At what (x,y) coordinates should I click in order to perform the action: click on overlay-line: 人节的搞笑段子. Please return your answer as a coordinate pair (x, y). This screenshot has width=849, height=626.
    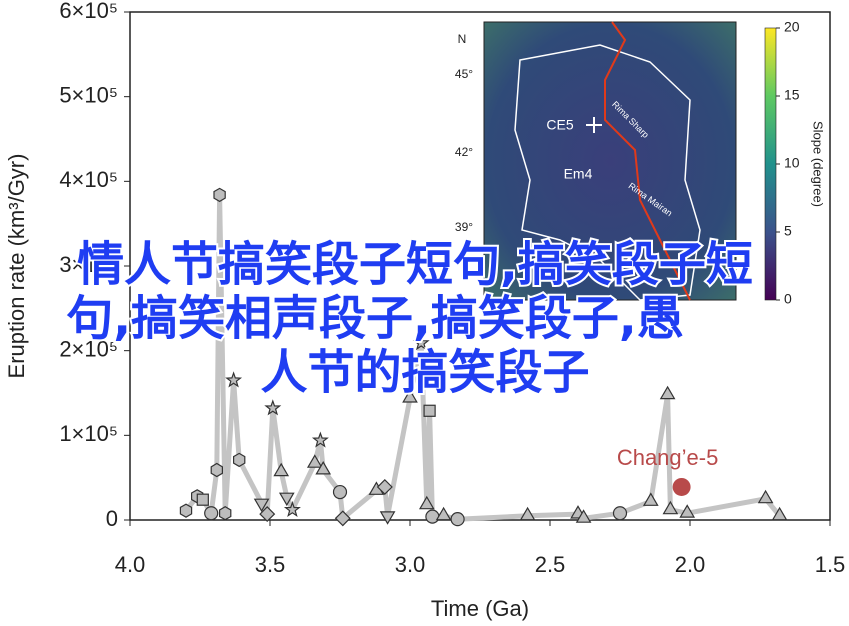
    Looking at the image, I should click on (425, 373).